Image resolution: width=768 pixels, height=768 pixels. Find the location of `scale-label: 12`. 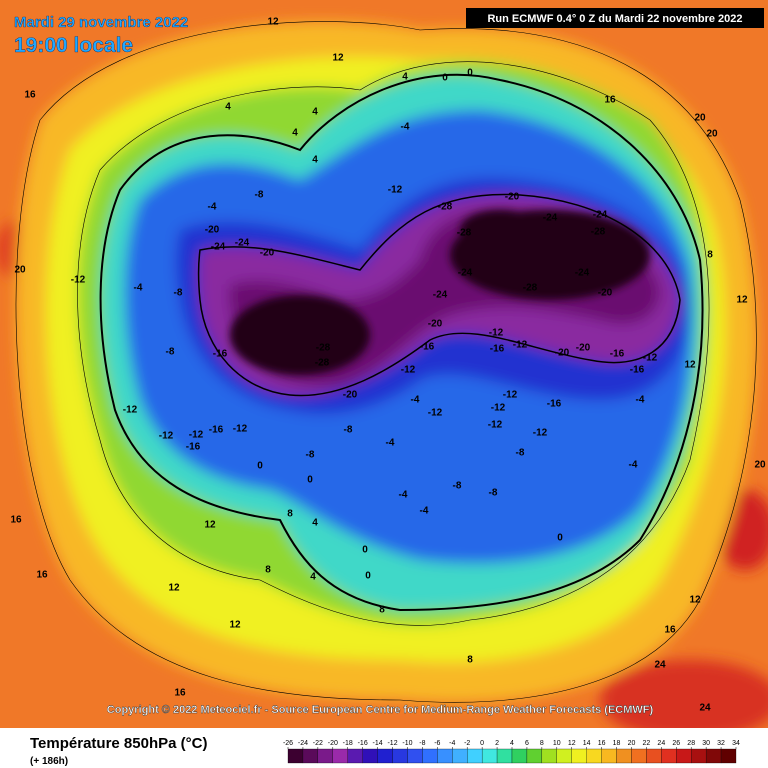

scale-label: 12 is located at coordinates (572, 743).